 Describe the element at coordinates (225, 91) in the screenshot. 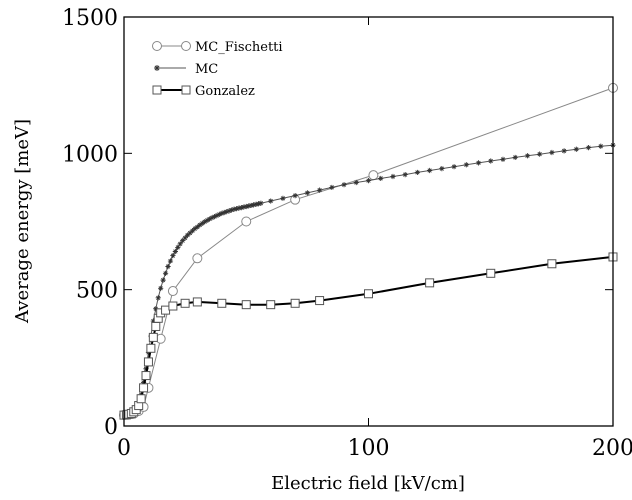

I see `legend-label-gonzalez: Gonzalez` at that location.